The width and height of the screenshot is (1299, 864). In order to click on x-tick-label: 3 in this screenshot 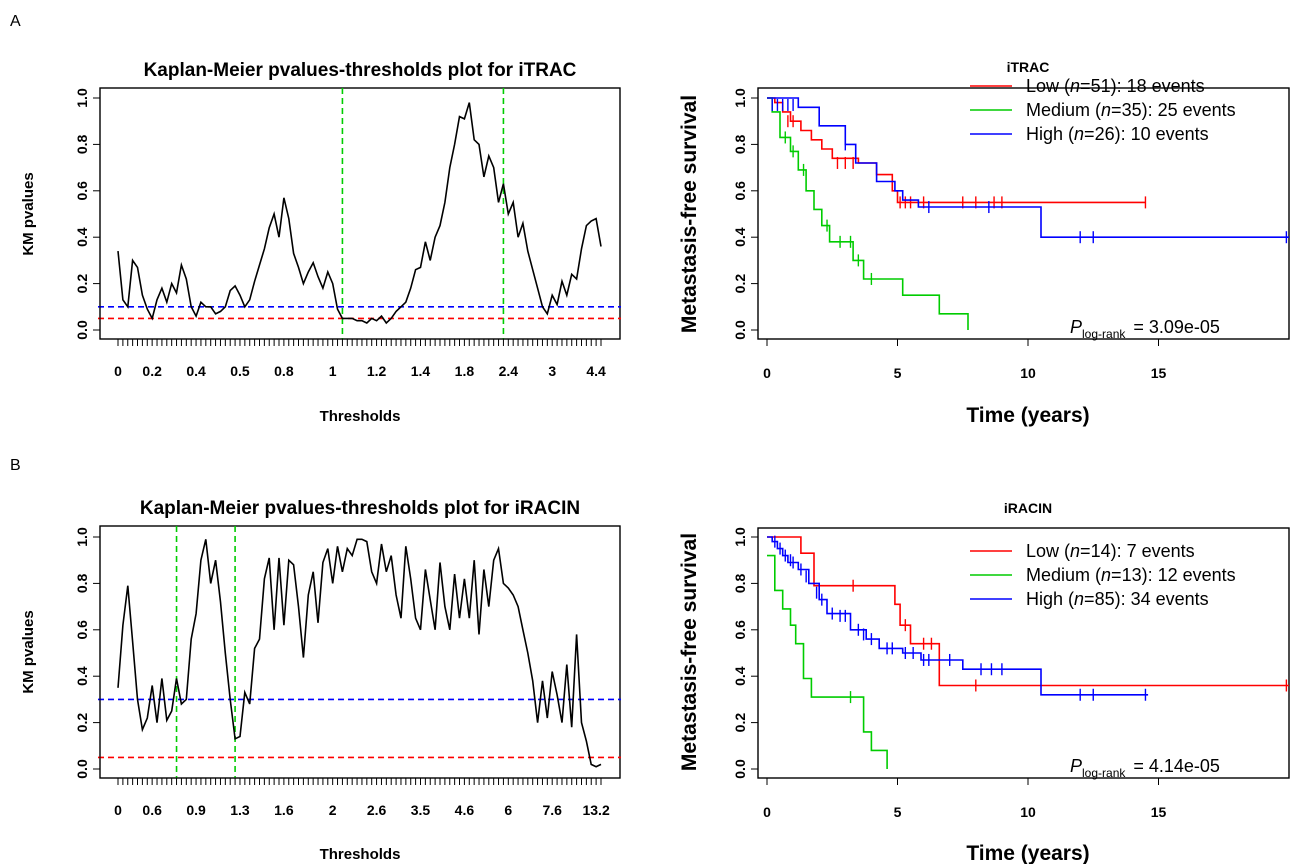, I will do `click(552, 371)`.